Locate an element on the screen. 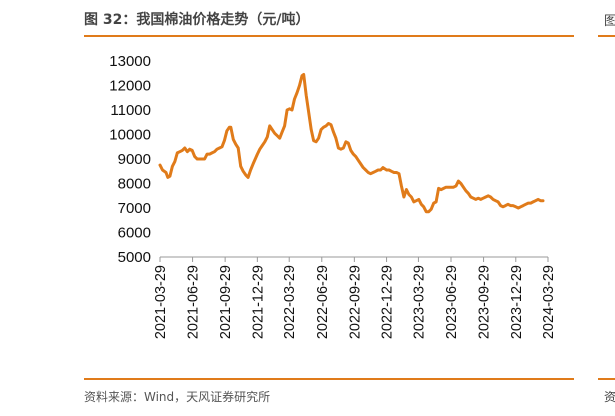  next-figure-footer-rule is located at coordinates (606, 379).